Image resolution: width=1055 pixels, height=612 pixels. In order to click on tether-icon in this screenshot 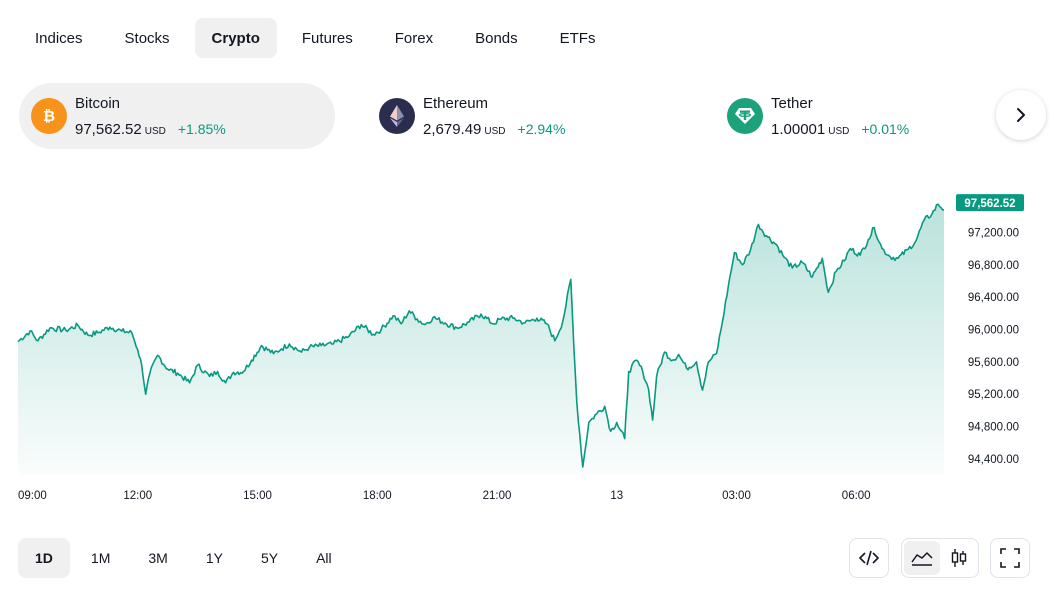, I will do `click(745, 116)`.